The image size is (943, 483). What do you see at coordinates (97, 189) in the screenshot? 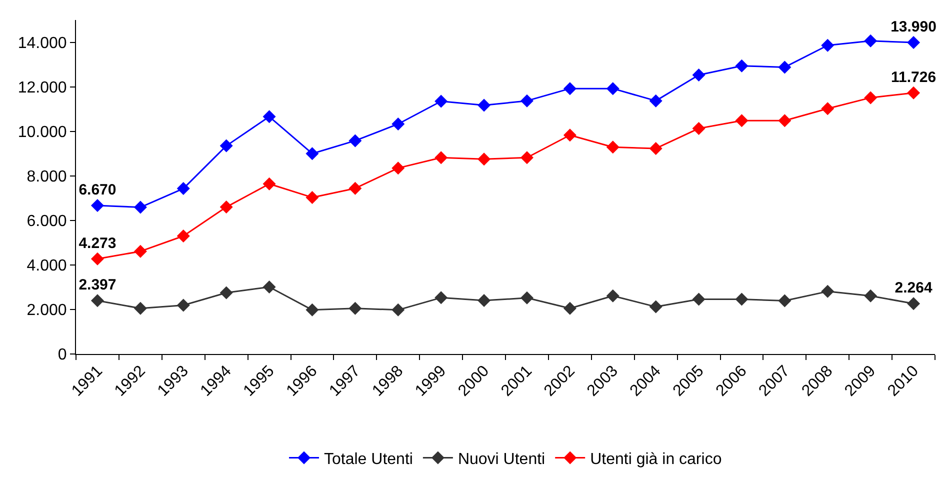
I see `data-label: 6.670` at bounding box center [97, 189].